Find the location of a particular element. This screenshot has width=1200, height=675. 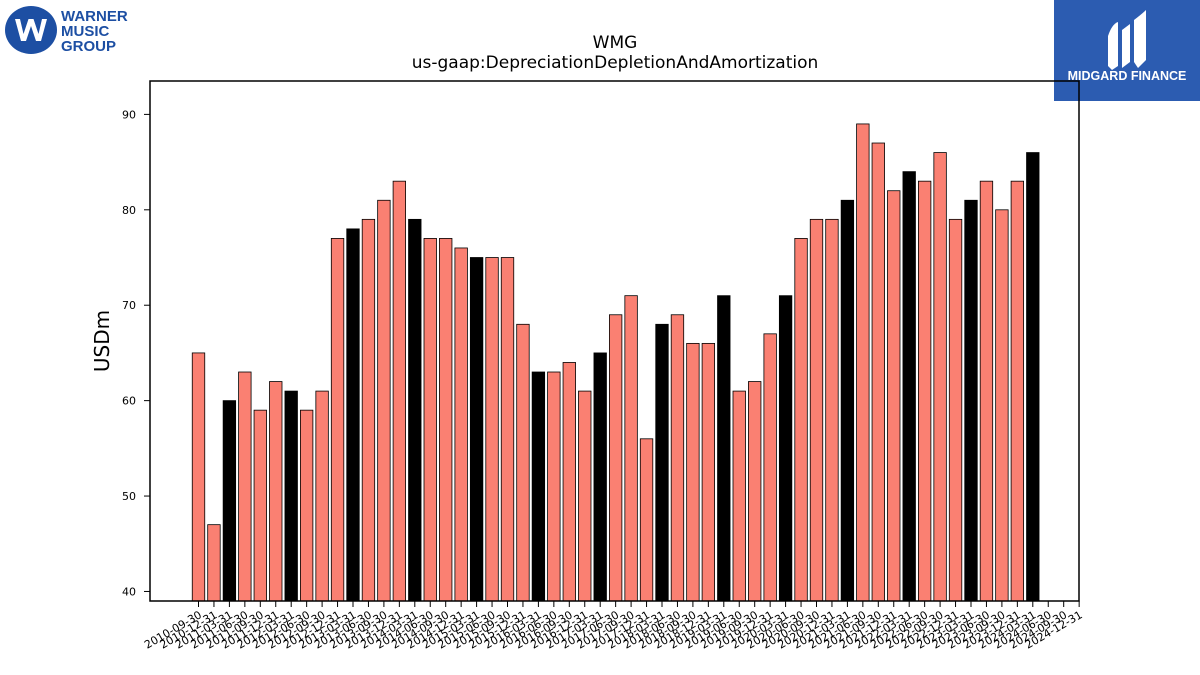

y-tick-label: 90 is located at coordinates (129, 114).